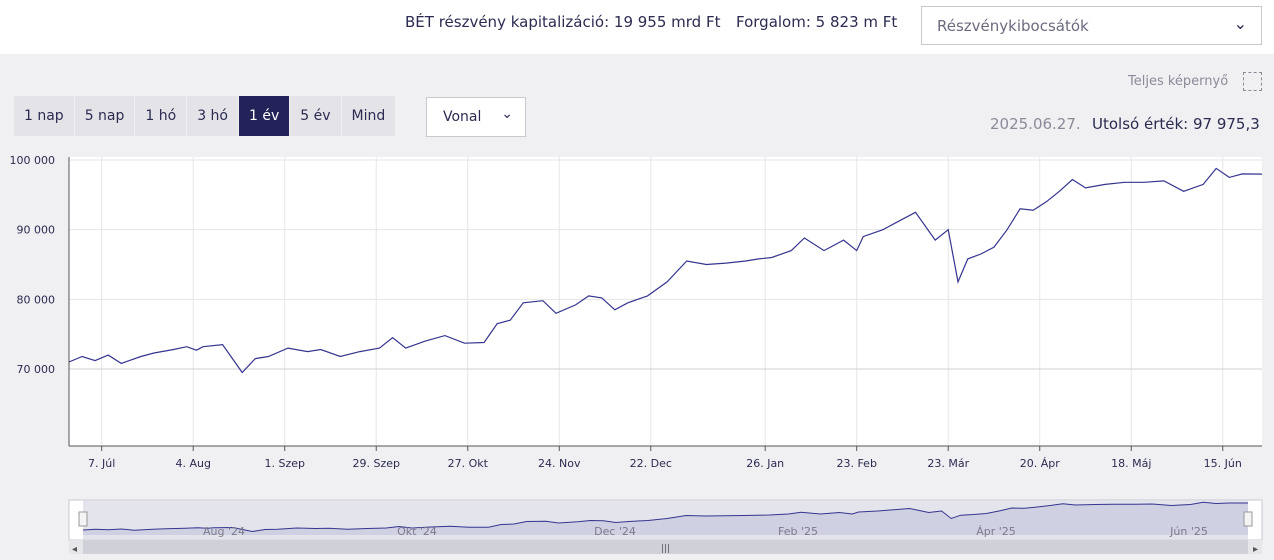  I want to click on issuer-select: Részvénykibocsátók ⌄, so click(1091, 25).